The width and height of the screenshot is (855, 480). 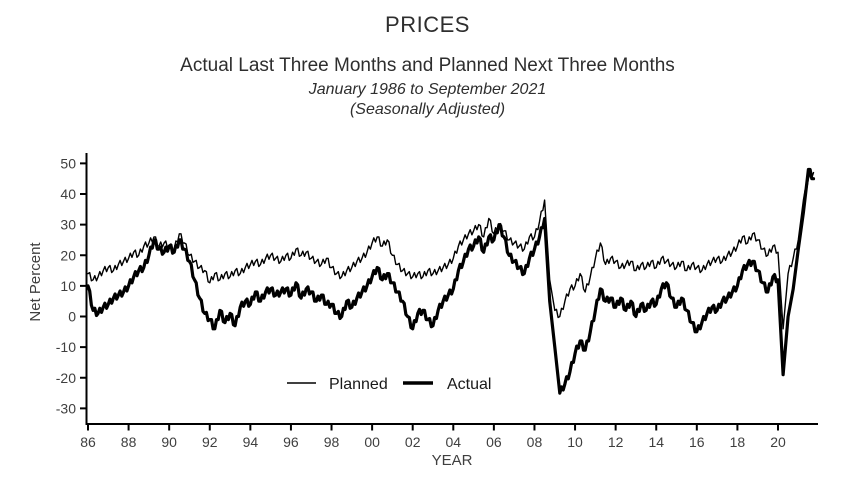 I want to click on x-tick-label: 02, so click(x=413, y=442).